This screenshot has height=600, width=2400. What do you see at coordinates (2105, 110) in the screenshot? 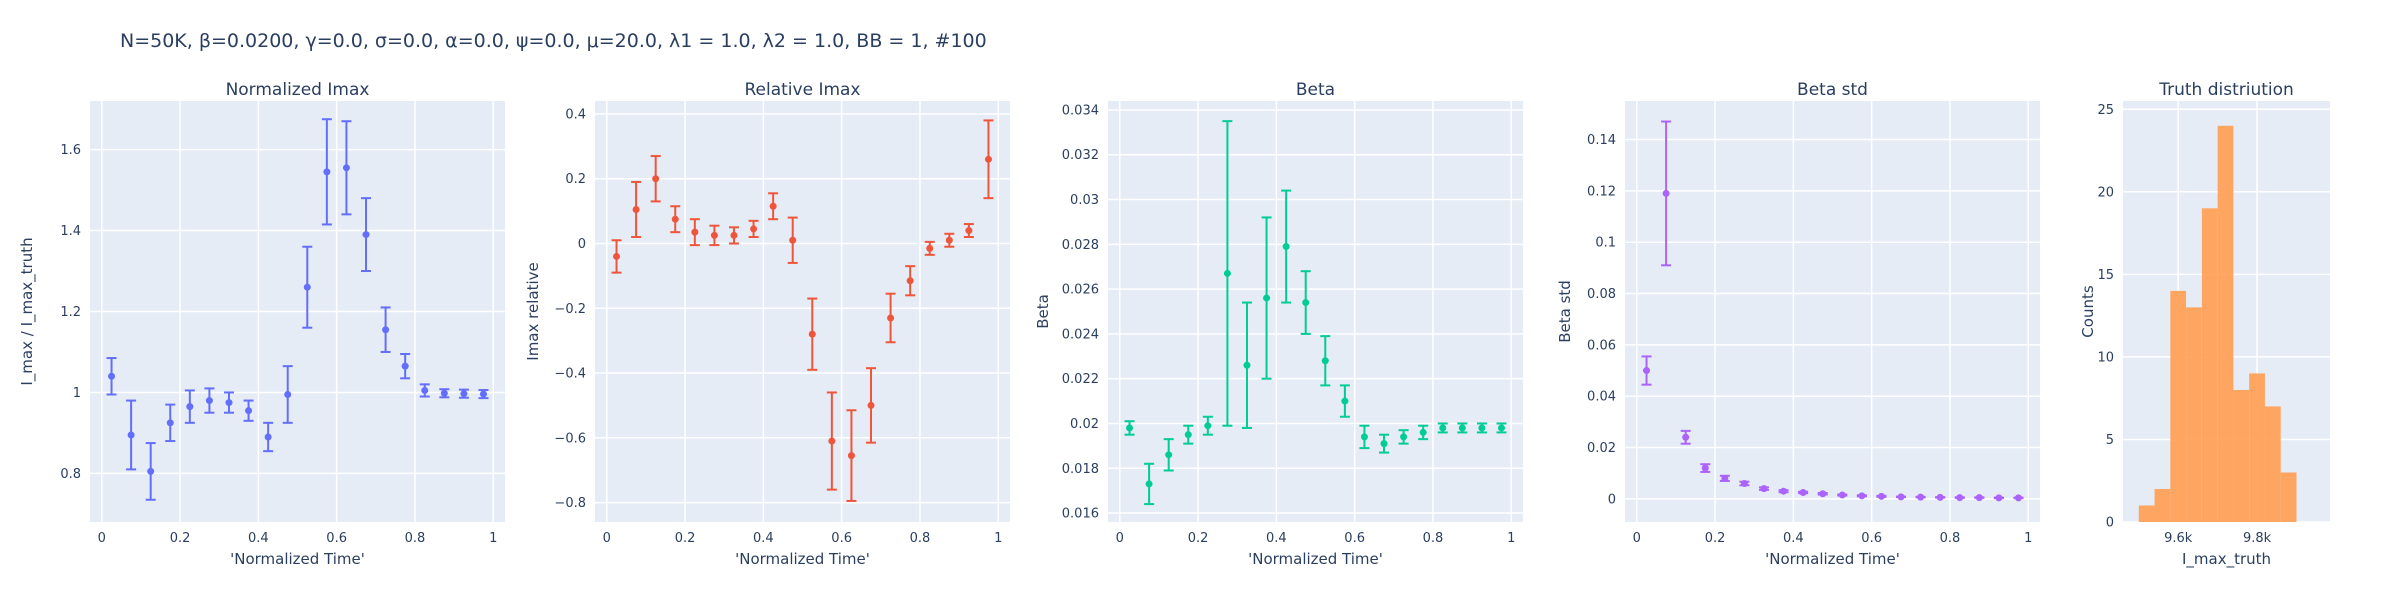
I see `y-tick-label: 25` at bounding box center [2105, 110].